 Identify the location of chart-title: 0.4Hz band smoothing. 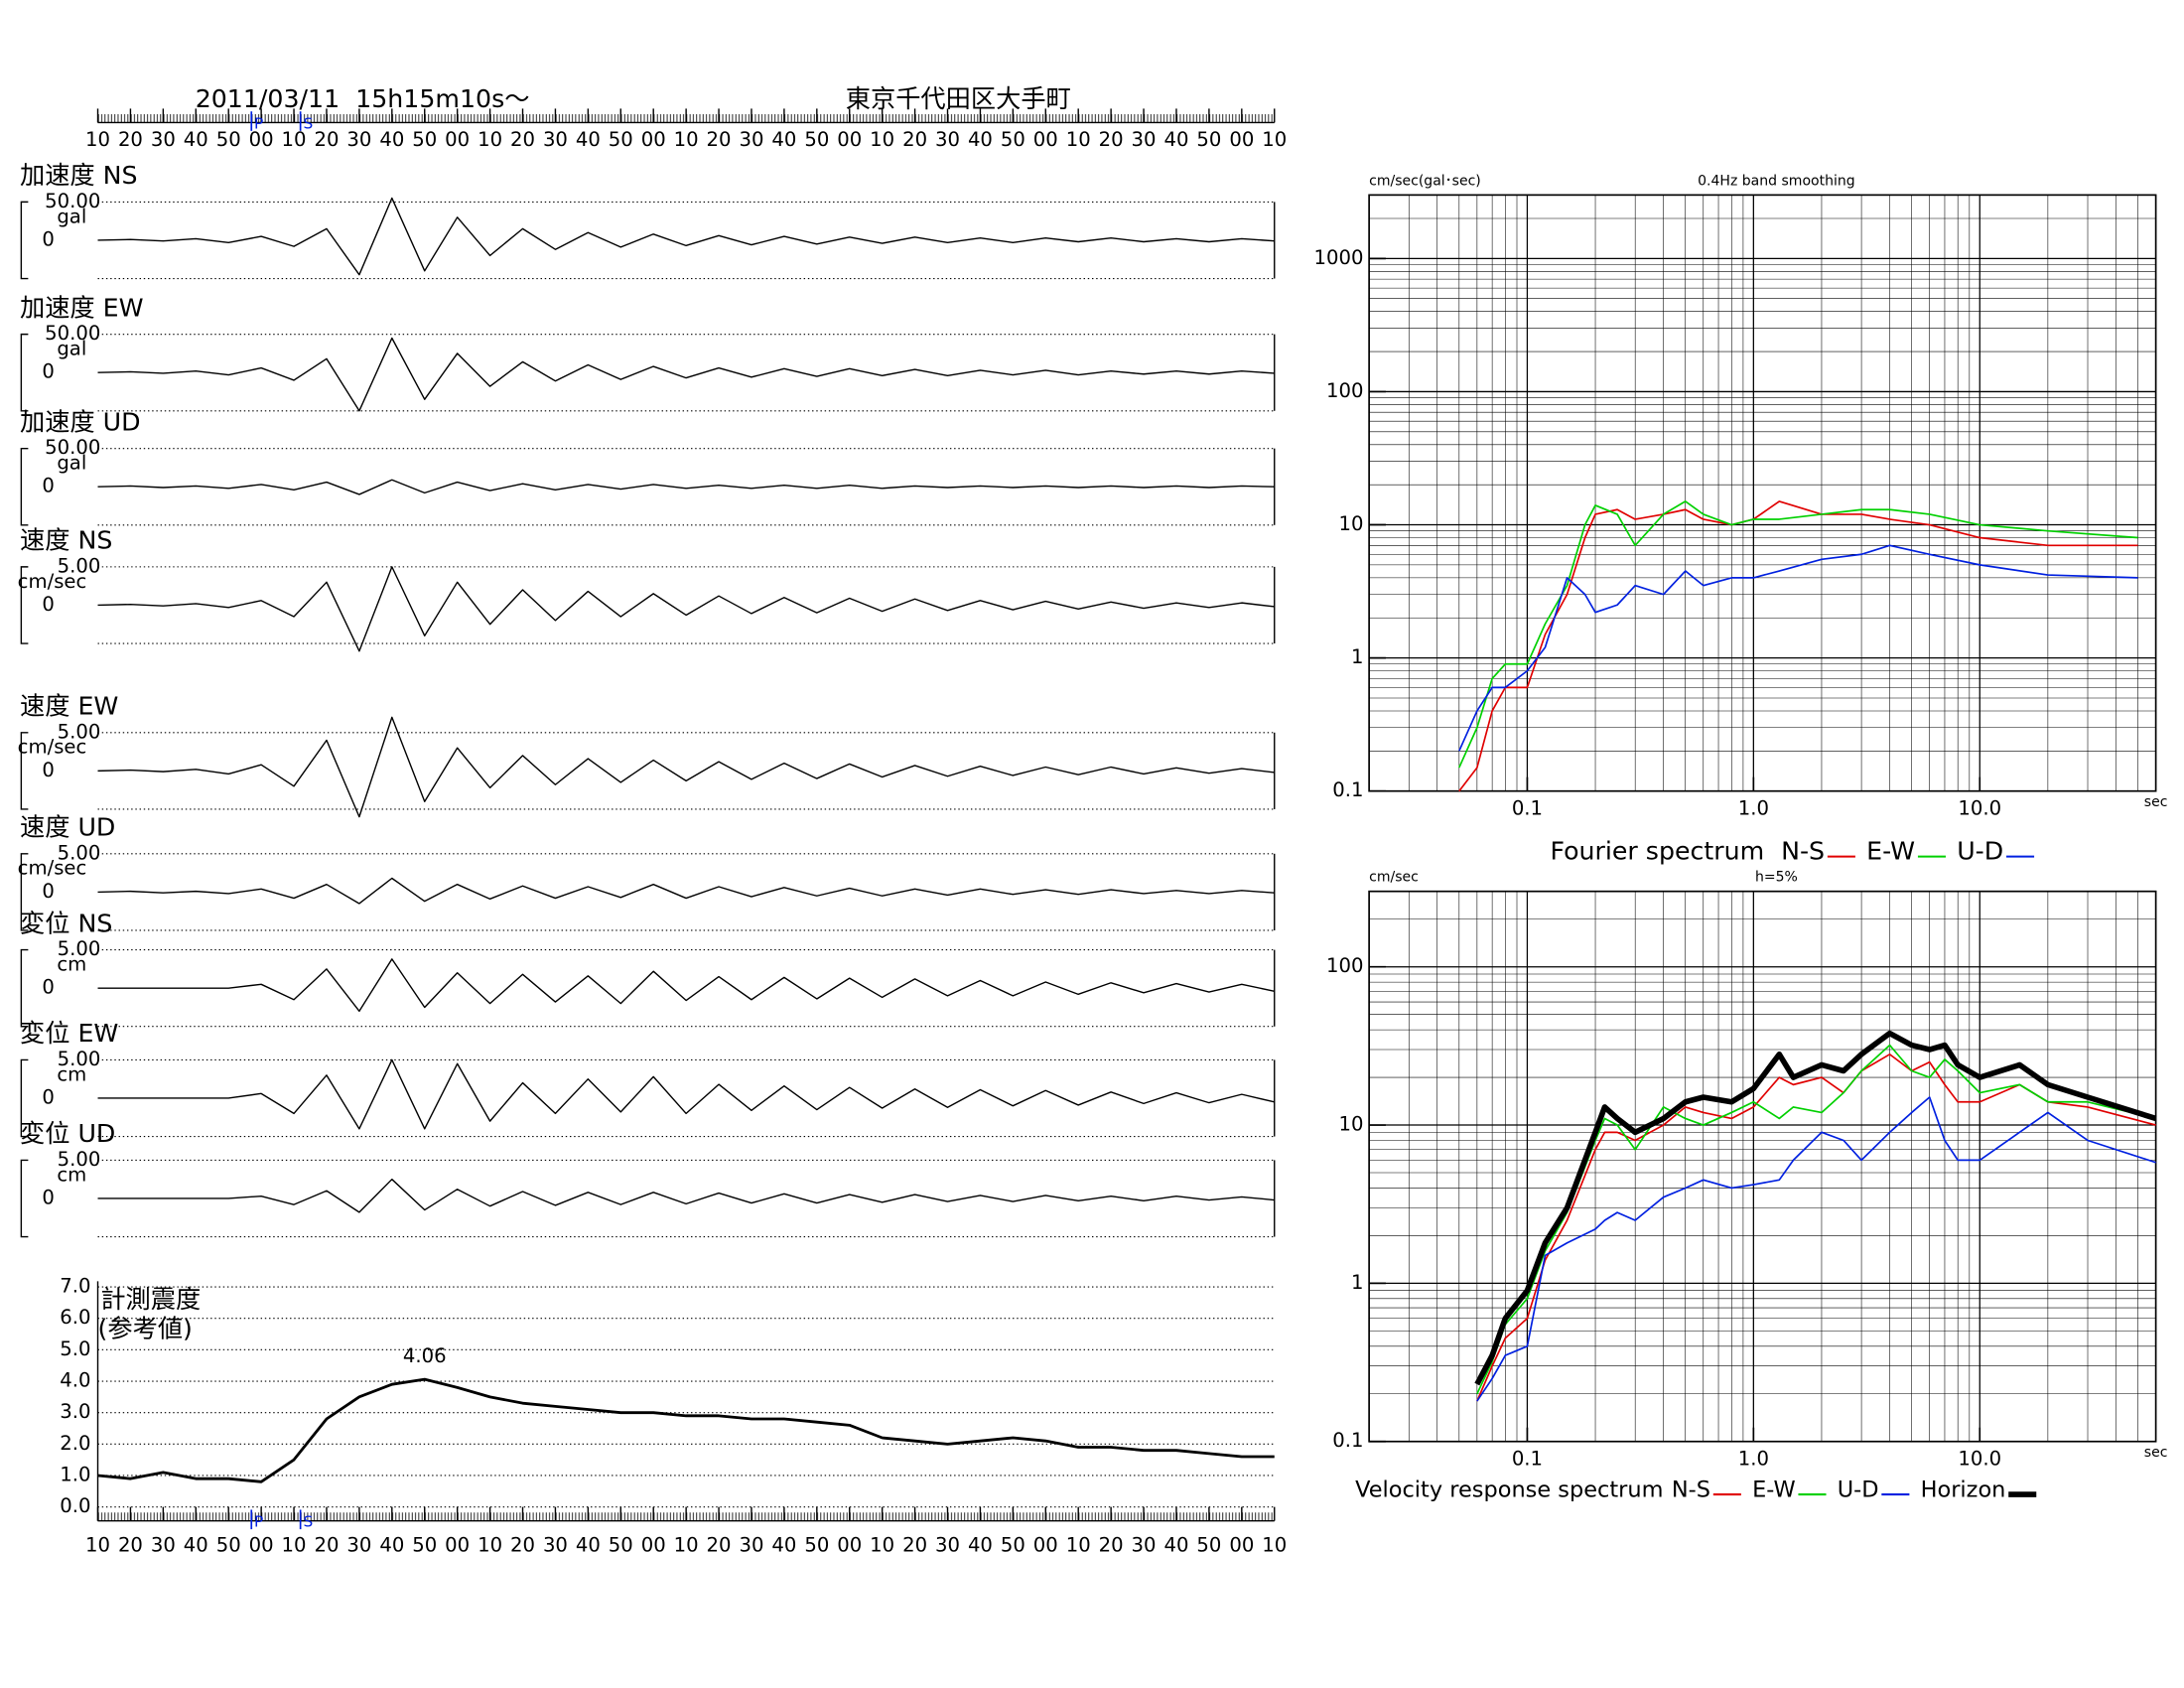
(1776, 181).